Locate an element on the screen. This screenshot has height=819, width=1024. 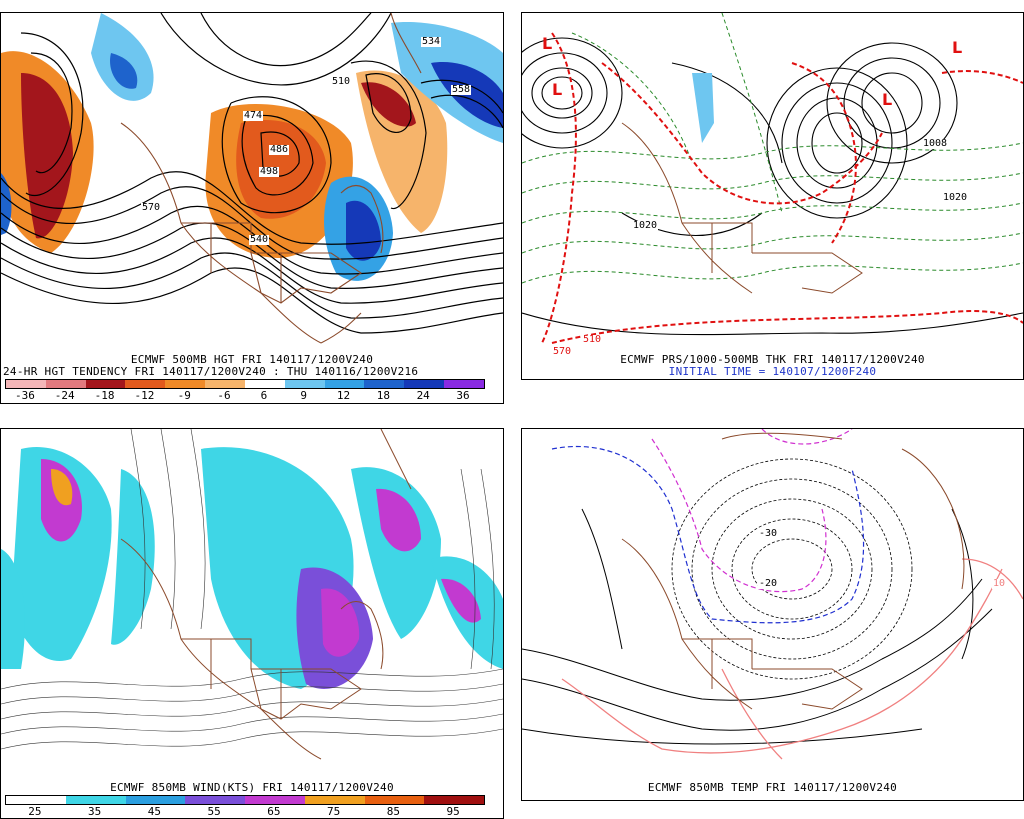
tick-label: 45 is located at coordinates (154, 811).